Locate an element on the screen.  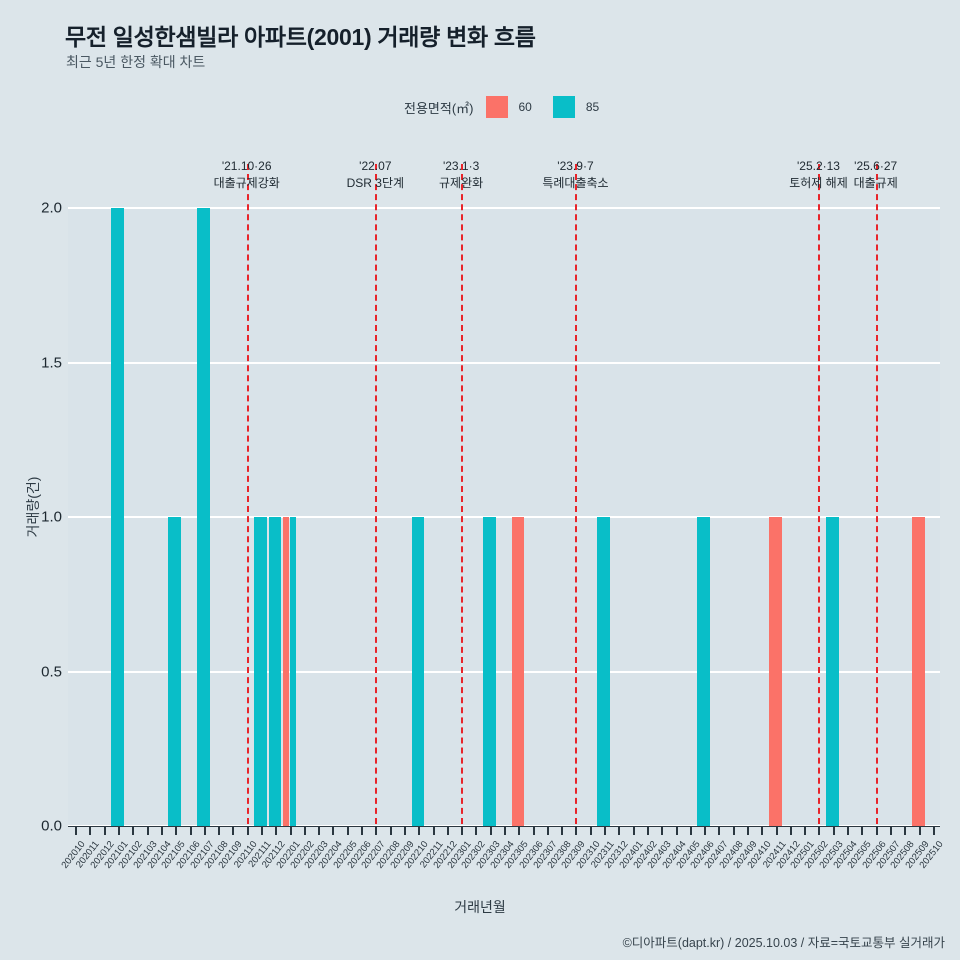
y-axis-title: 거래량(건) is located at coordinates (33, 507).